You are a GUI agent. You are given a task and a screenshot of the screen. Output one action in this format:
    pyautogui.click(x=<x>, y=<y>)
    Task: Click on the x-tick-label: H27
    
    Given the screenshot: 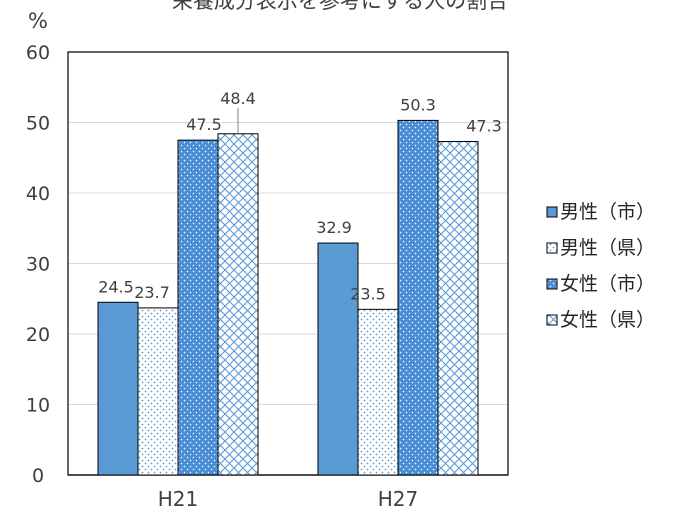 What is the action you would take?
    pyautogui.click(x=398, y=499)
    